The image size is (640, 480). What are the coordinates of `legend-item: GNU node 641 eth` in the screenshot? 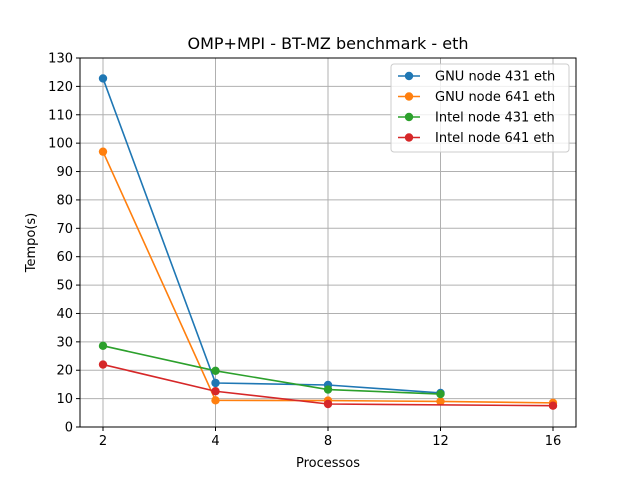 It's located at (476, 97).